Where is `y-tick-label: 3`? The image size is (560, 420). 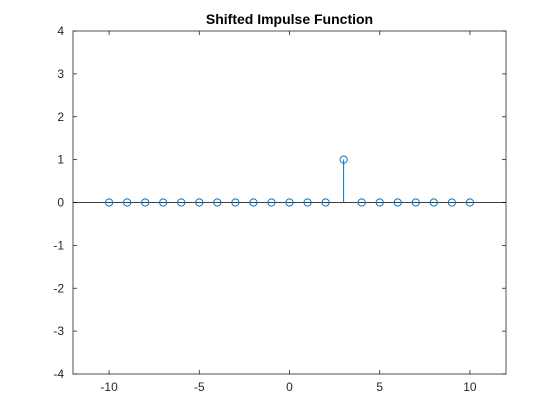 y-tick-label: 3 is located at coordinates (60, 74).